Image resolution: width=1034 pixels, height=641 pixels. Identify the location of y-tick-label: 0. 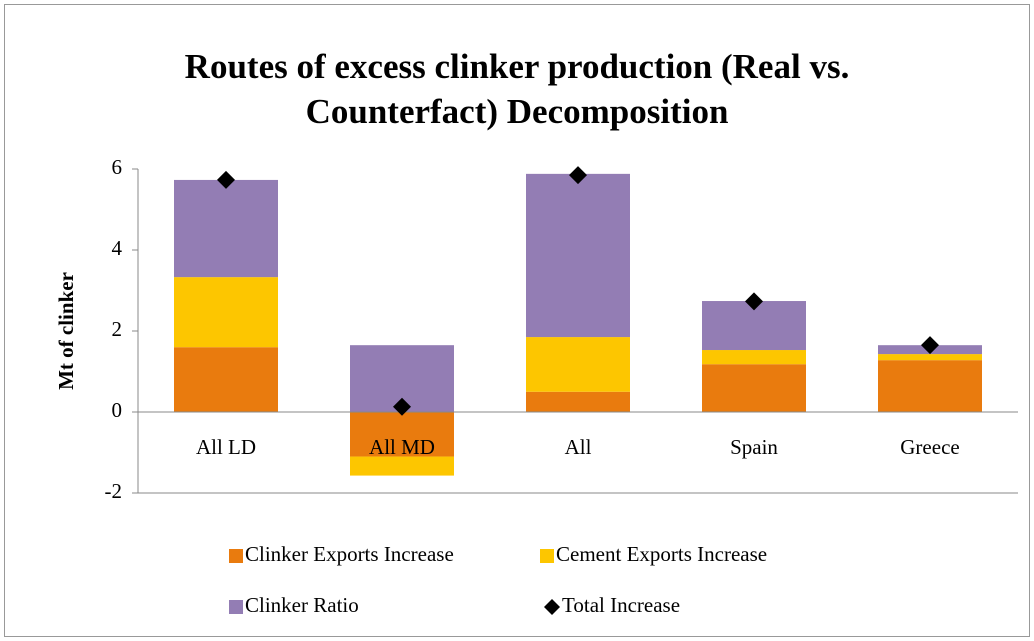
(117, 410).